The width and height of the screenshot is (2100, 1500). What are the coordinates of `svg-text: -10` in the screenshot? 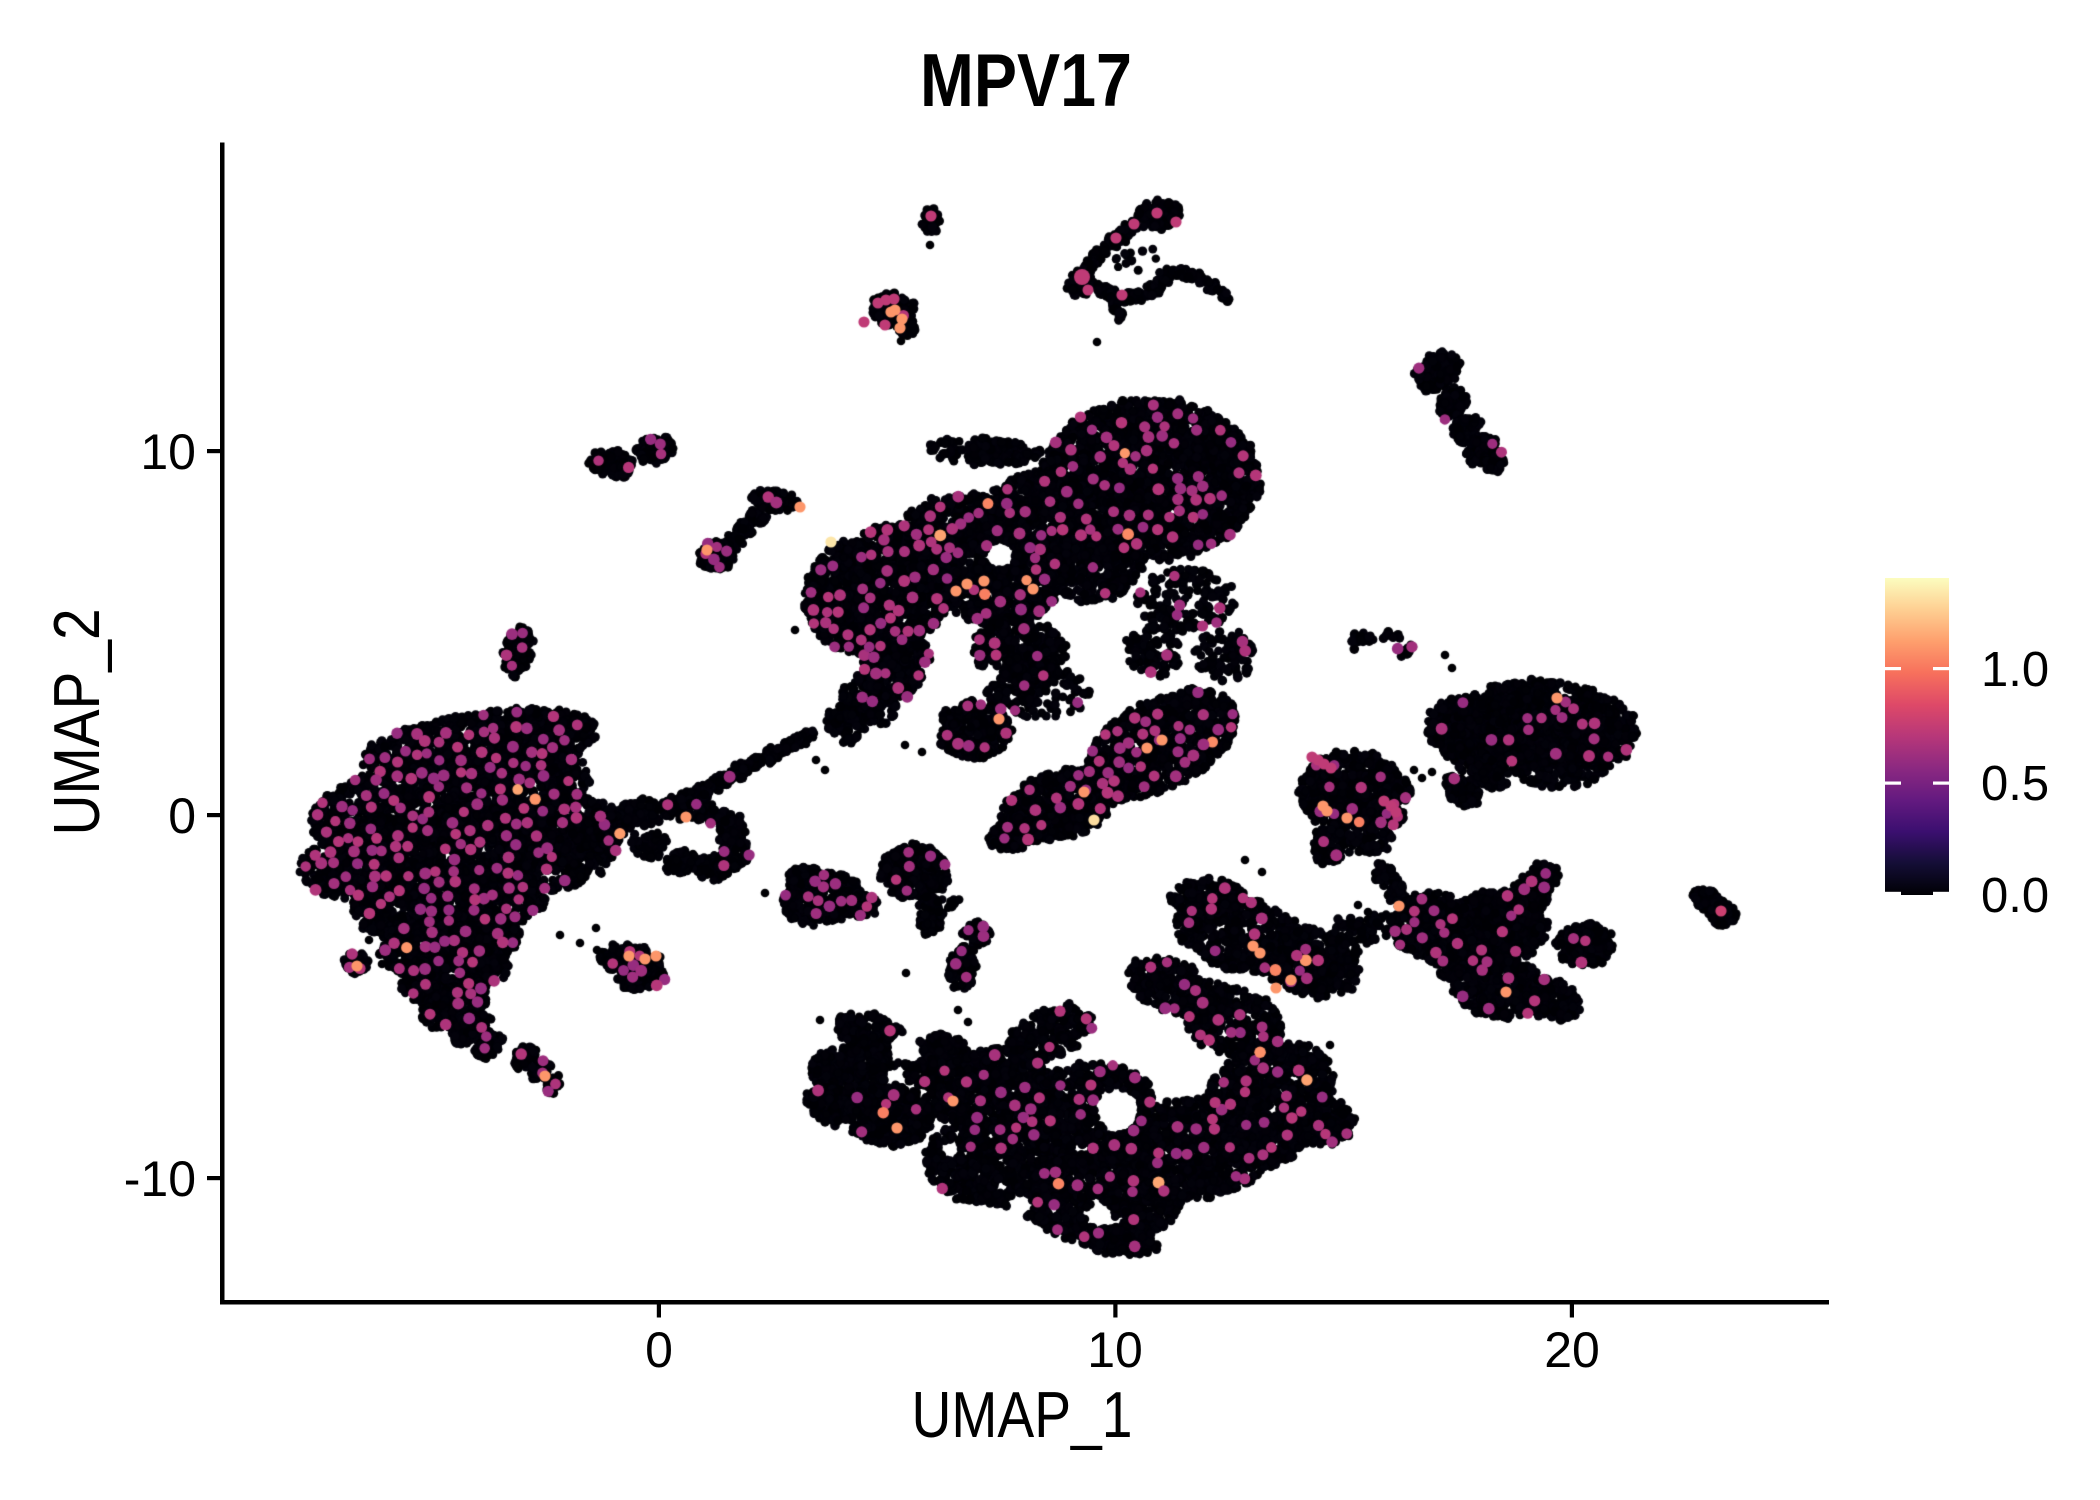 It's located at (160, 1179).